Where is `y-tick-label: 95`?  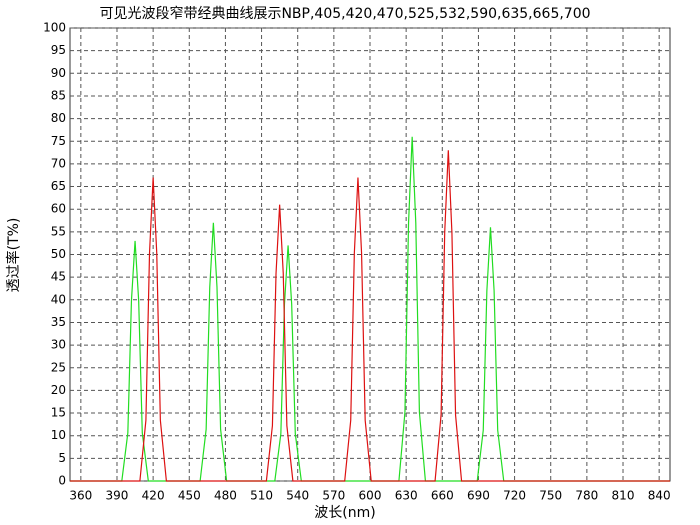 y-tick-label: 95 is located at coordinates (58, 50).